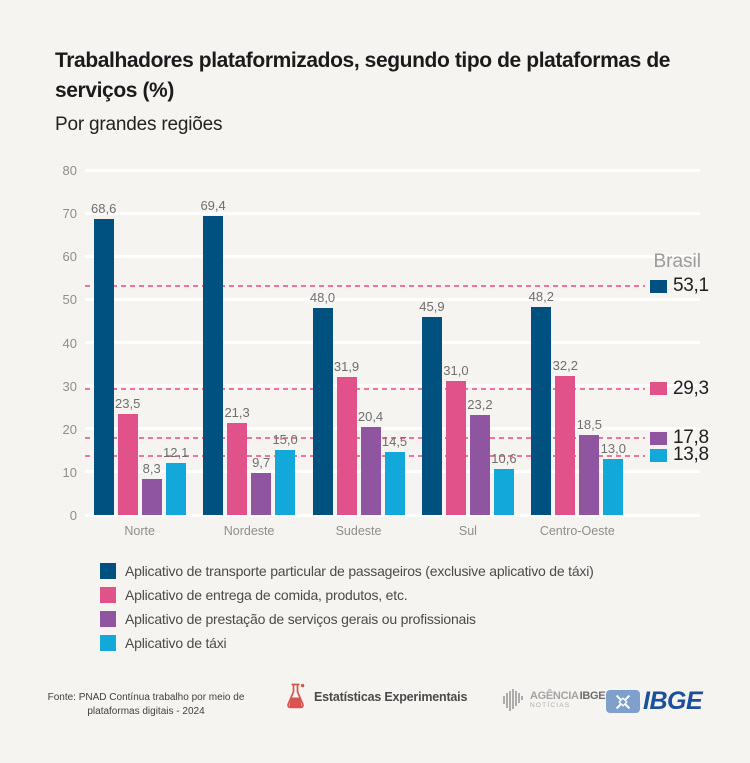 The width and height of the screenshot is (750, 763). What do you see at coordinates (541, 297) in the screenshot?
I see `bar-value-label: 48,2` at bounding box center [541, 297].